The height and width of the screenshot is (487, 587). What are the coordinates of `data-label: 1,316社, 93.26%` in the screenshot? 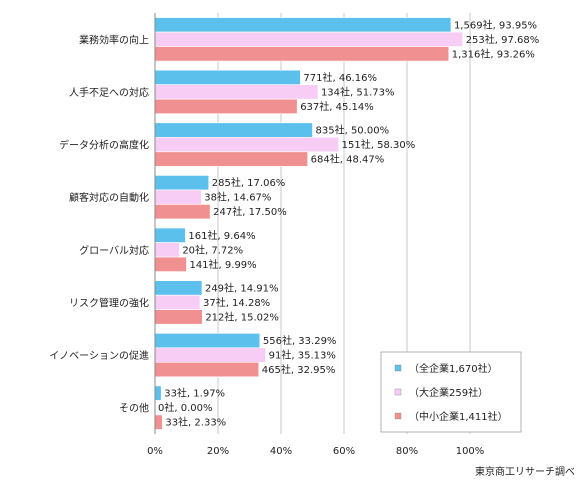 It's located at (493, 53).